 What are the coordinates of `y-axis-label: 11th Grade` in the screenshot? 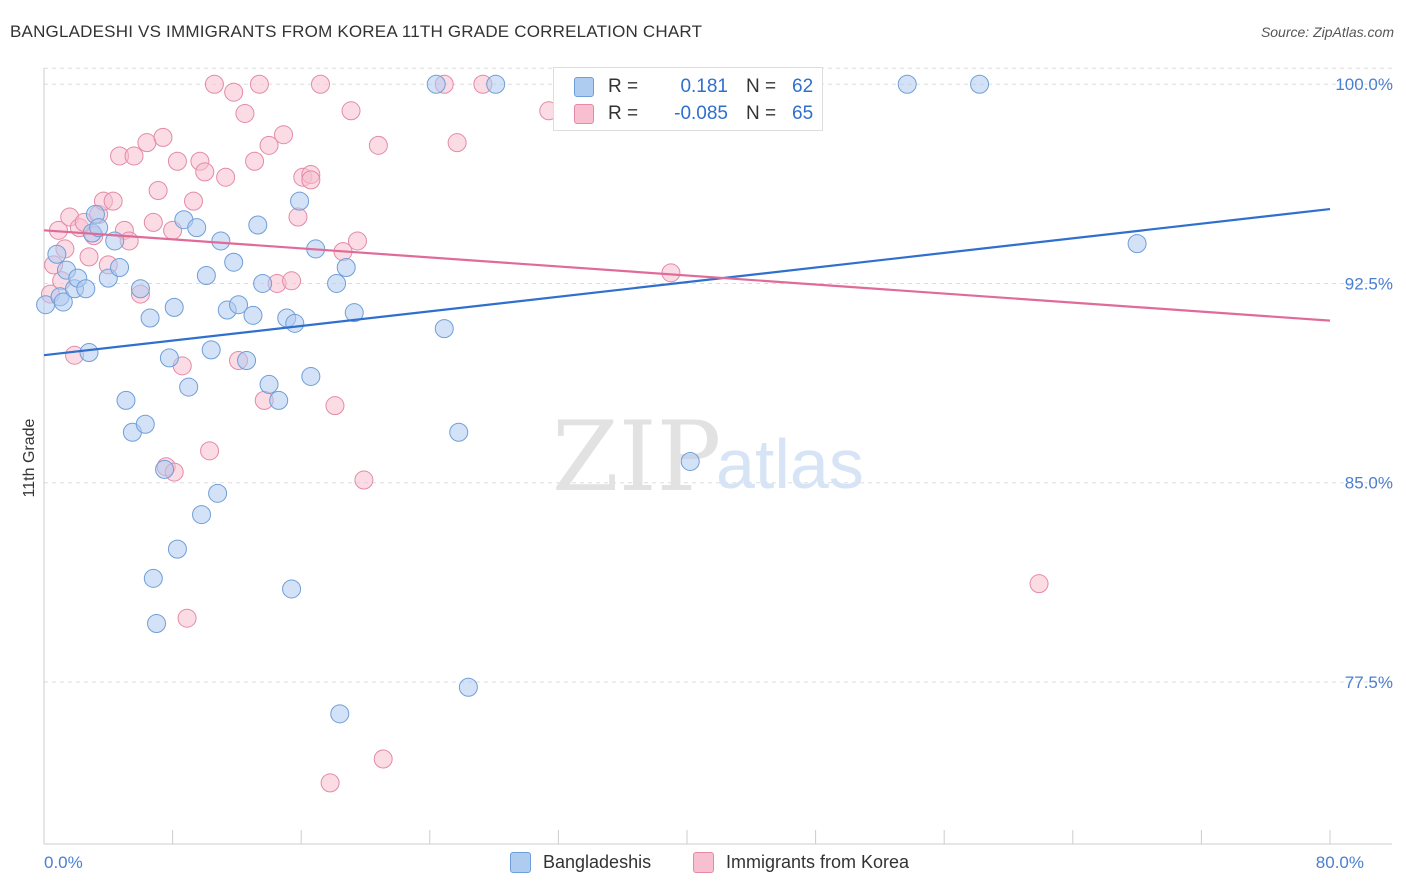 It's located at (29, 457).